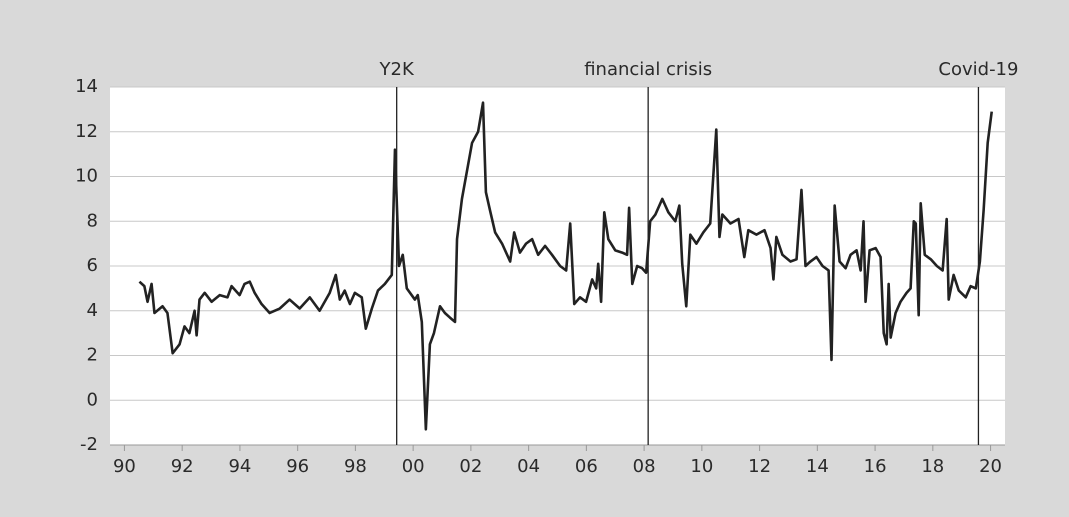 This screenshot has width=1069, height=517. Describe the element at coordinates (239, 466) in the screenshot. I see `x-tick-label: 94` at that location.